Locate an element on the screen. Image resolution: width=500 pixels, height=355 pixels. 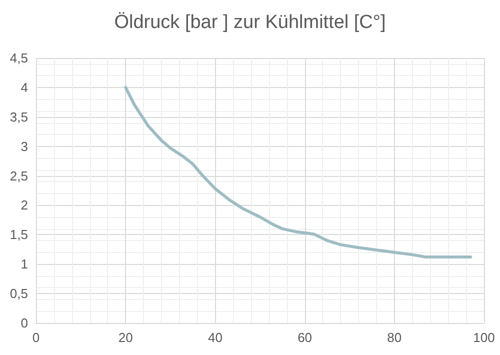
x-tick-label: 40 is located at coordinates (215, 337).